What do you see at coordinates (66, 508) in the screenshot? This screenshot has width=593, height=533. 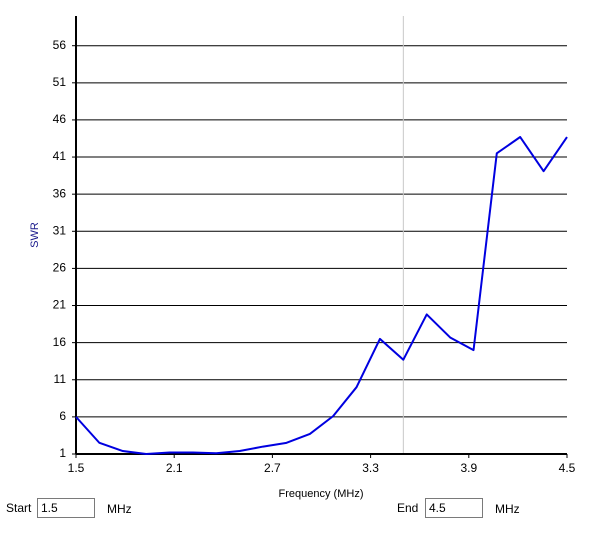 I see `start-input: 1.5` at bounding box center [66, 508].